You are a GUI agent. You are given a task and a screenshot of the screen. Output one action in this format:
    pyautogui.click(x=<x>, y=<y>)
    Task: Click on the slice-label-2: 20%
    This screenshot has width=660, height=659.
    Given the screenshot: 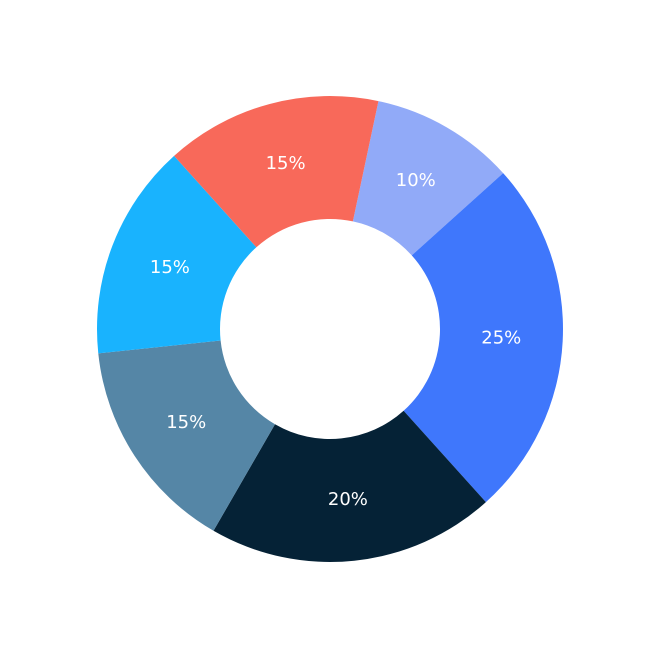 What is the action you would take?
    pyautogui.click(x=348, y=499)
    